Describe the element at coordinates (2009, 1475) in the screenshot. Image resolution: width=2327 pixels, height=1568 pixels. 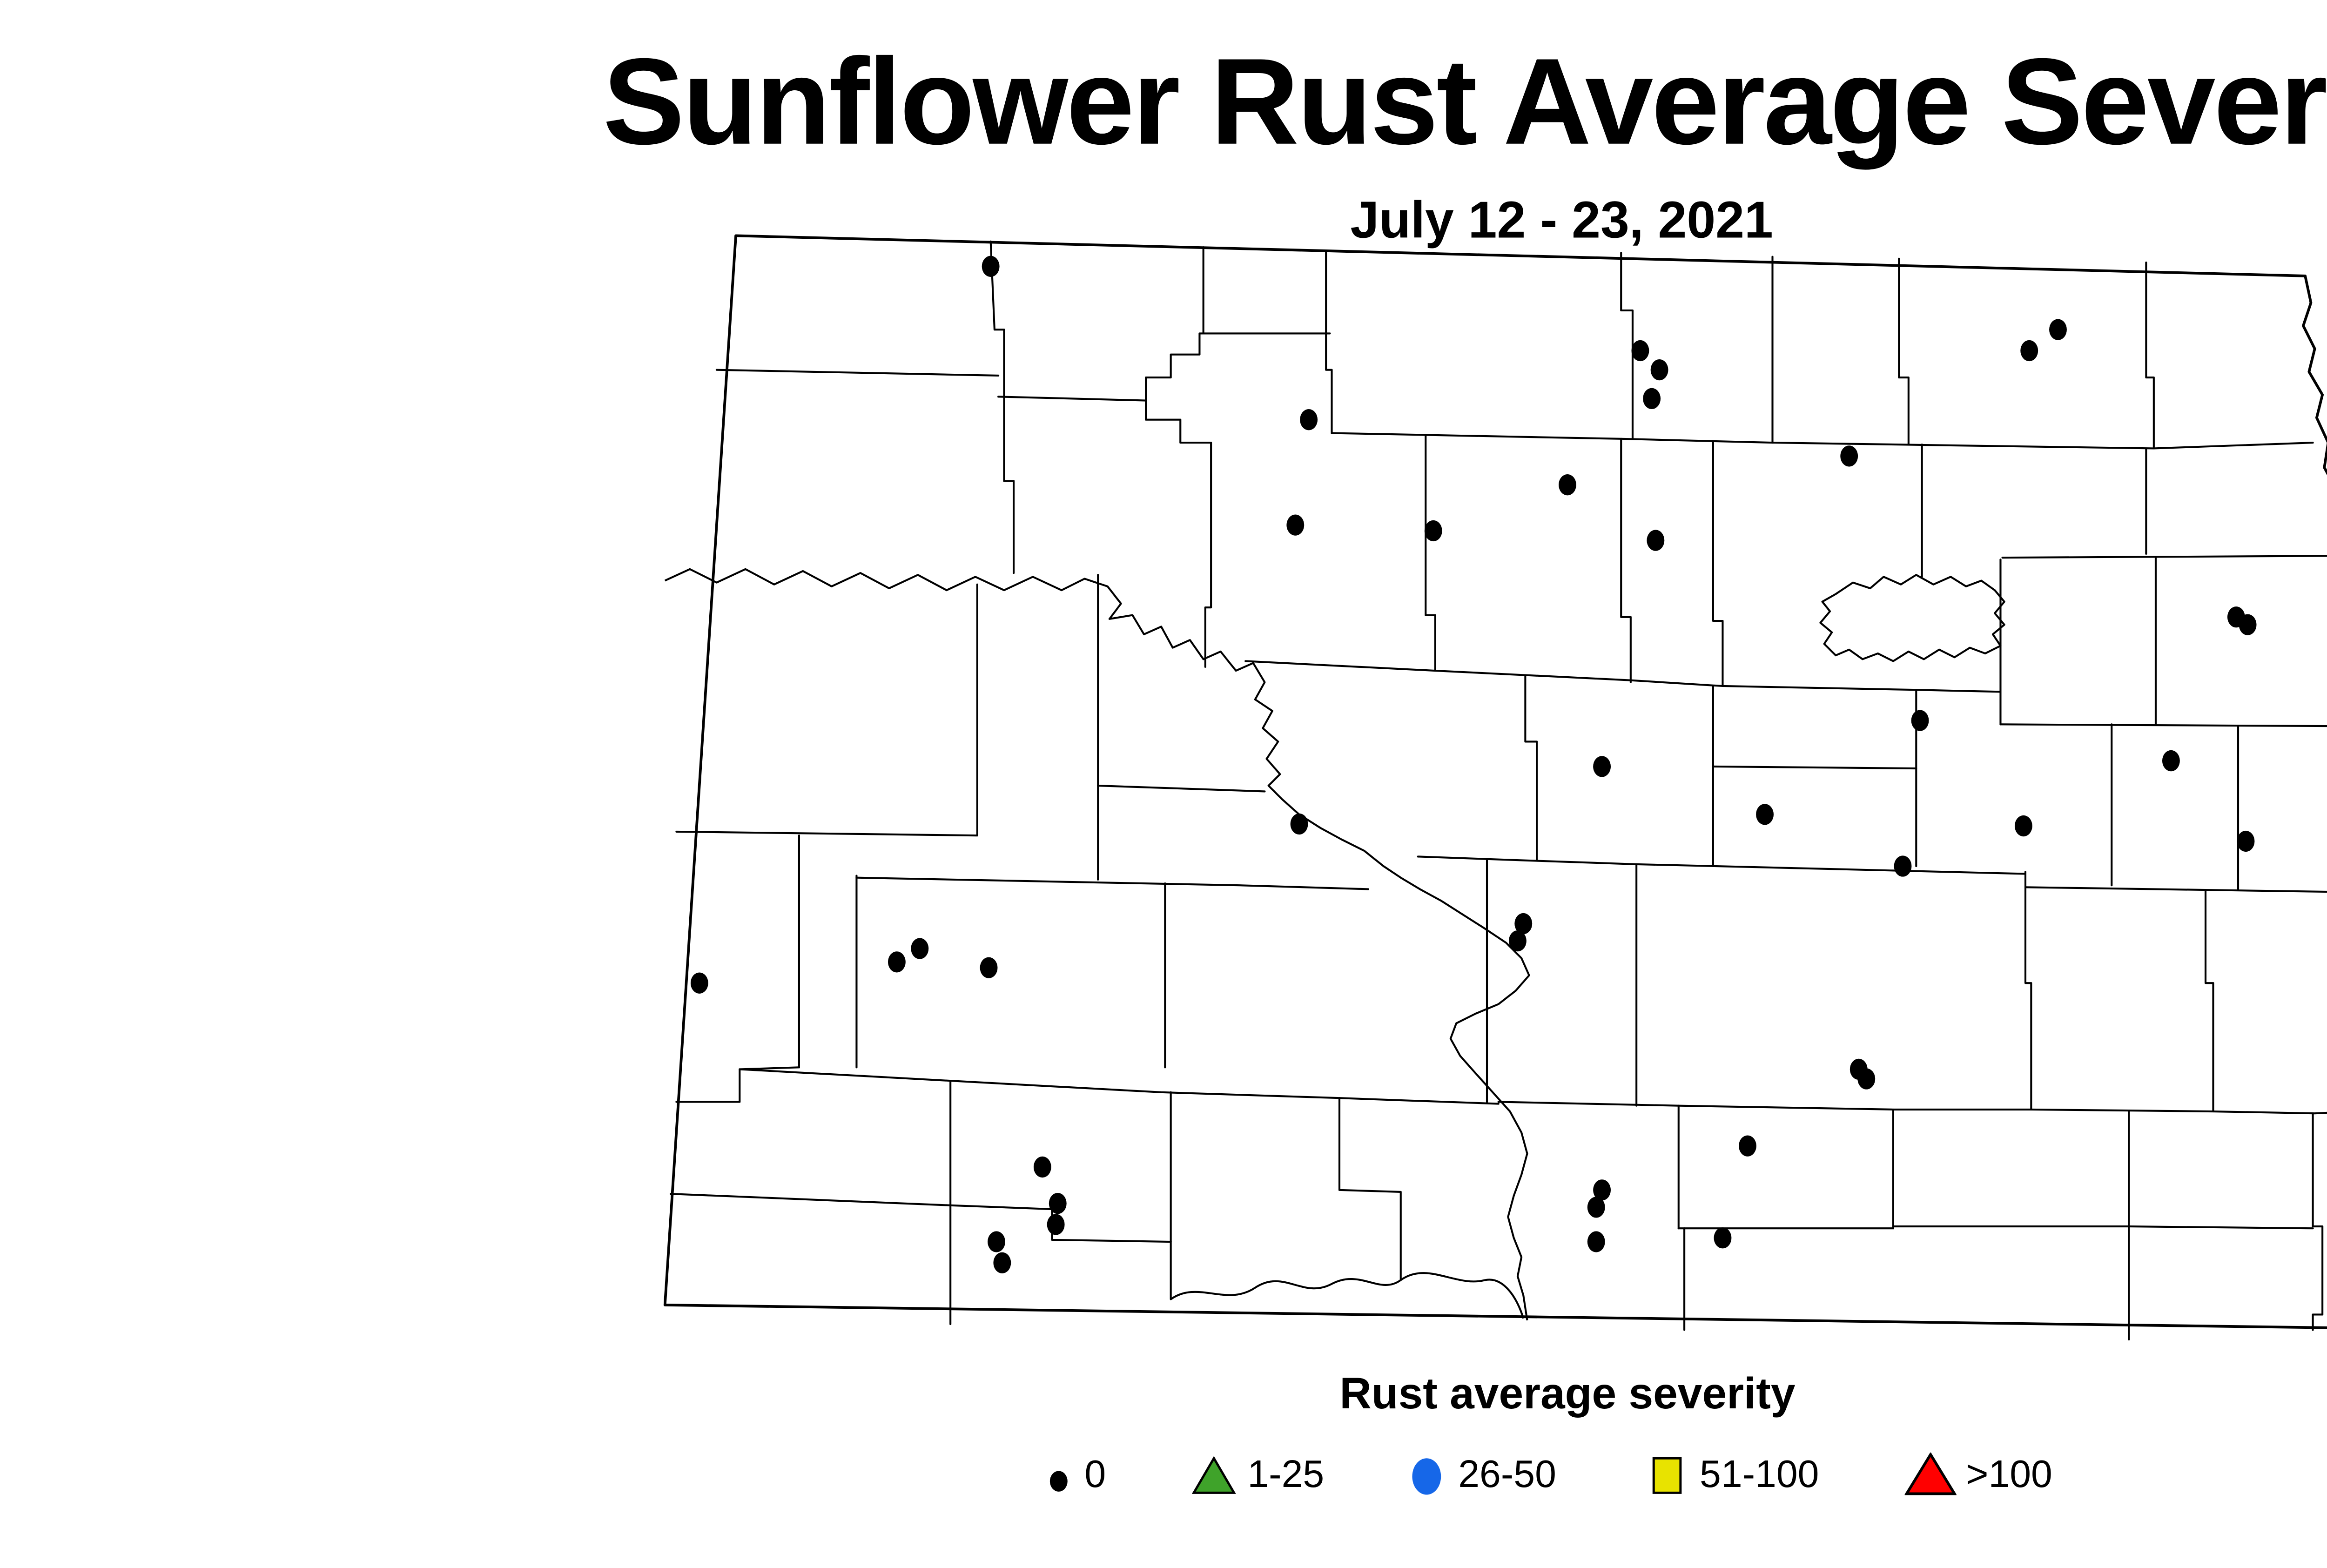
I see `legend-label-gt100: >100` at that location.